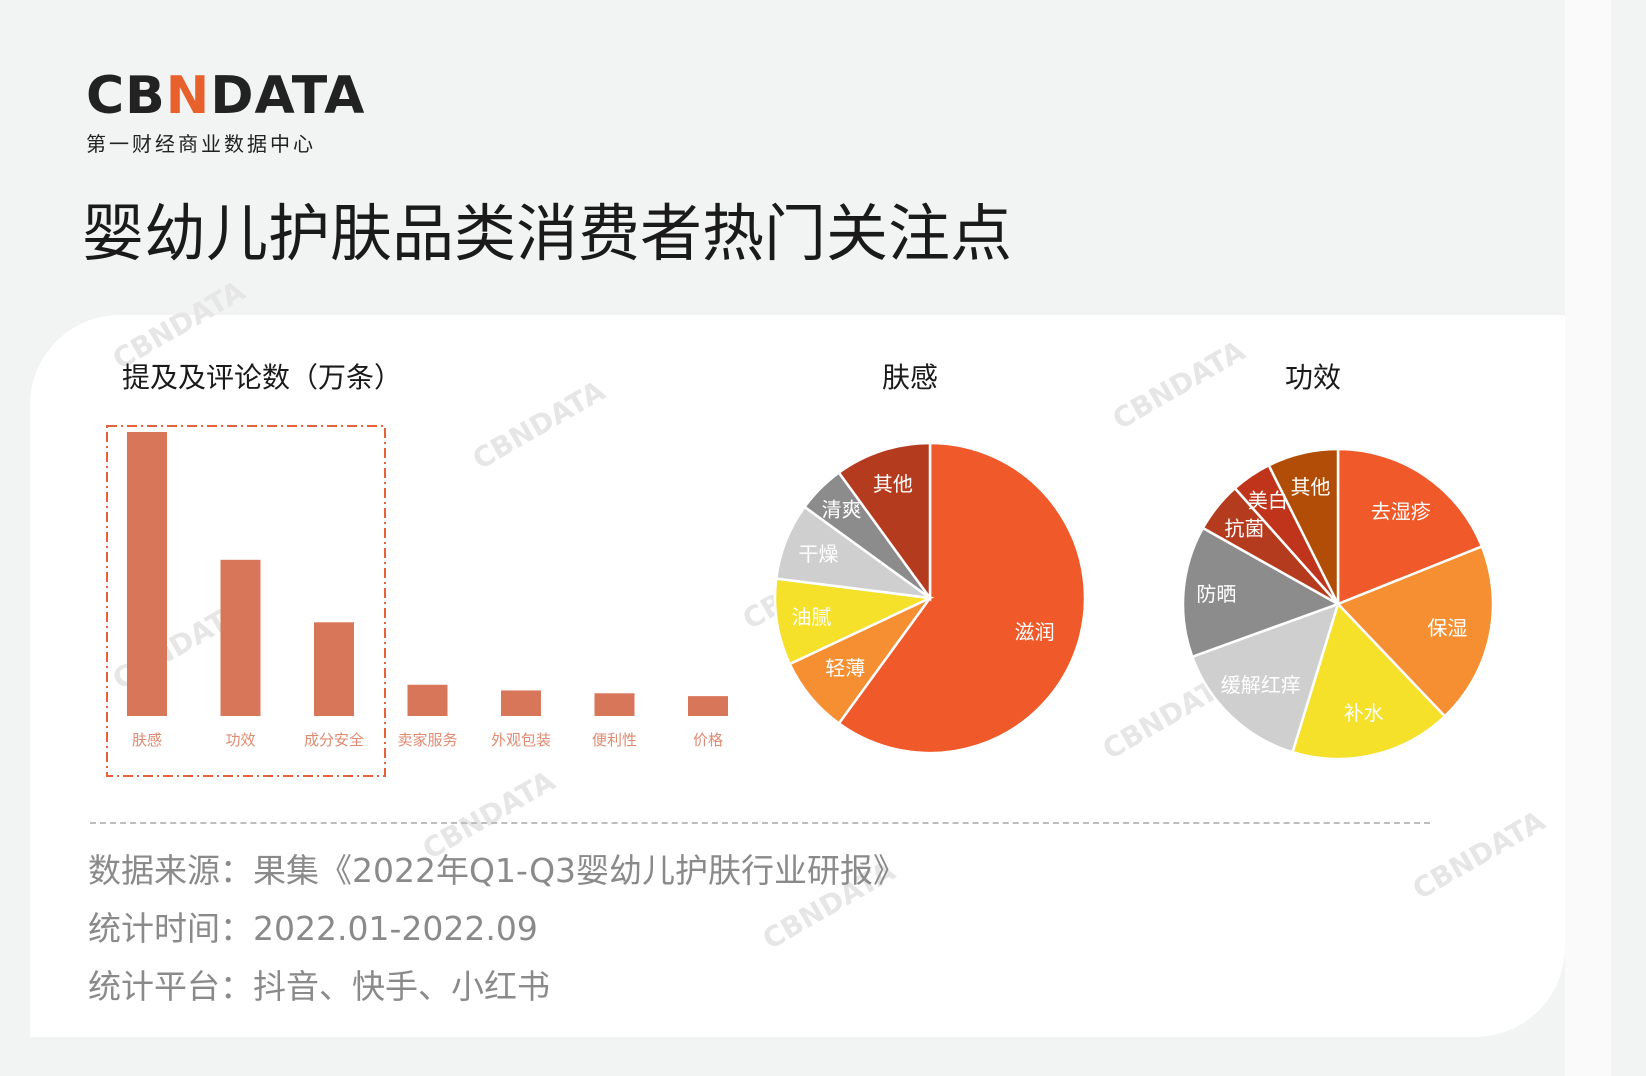  What do you see at coordinates (521, 740) in the screenshot?
I see `bar-label-4: 外观包装` at bounding box center [521, 740].